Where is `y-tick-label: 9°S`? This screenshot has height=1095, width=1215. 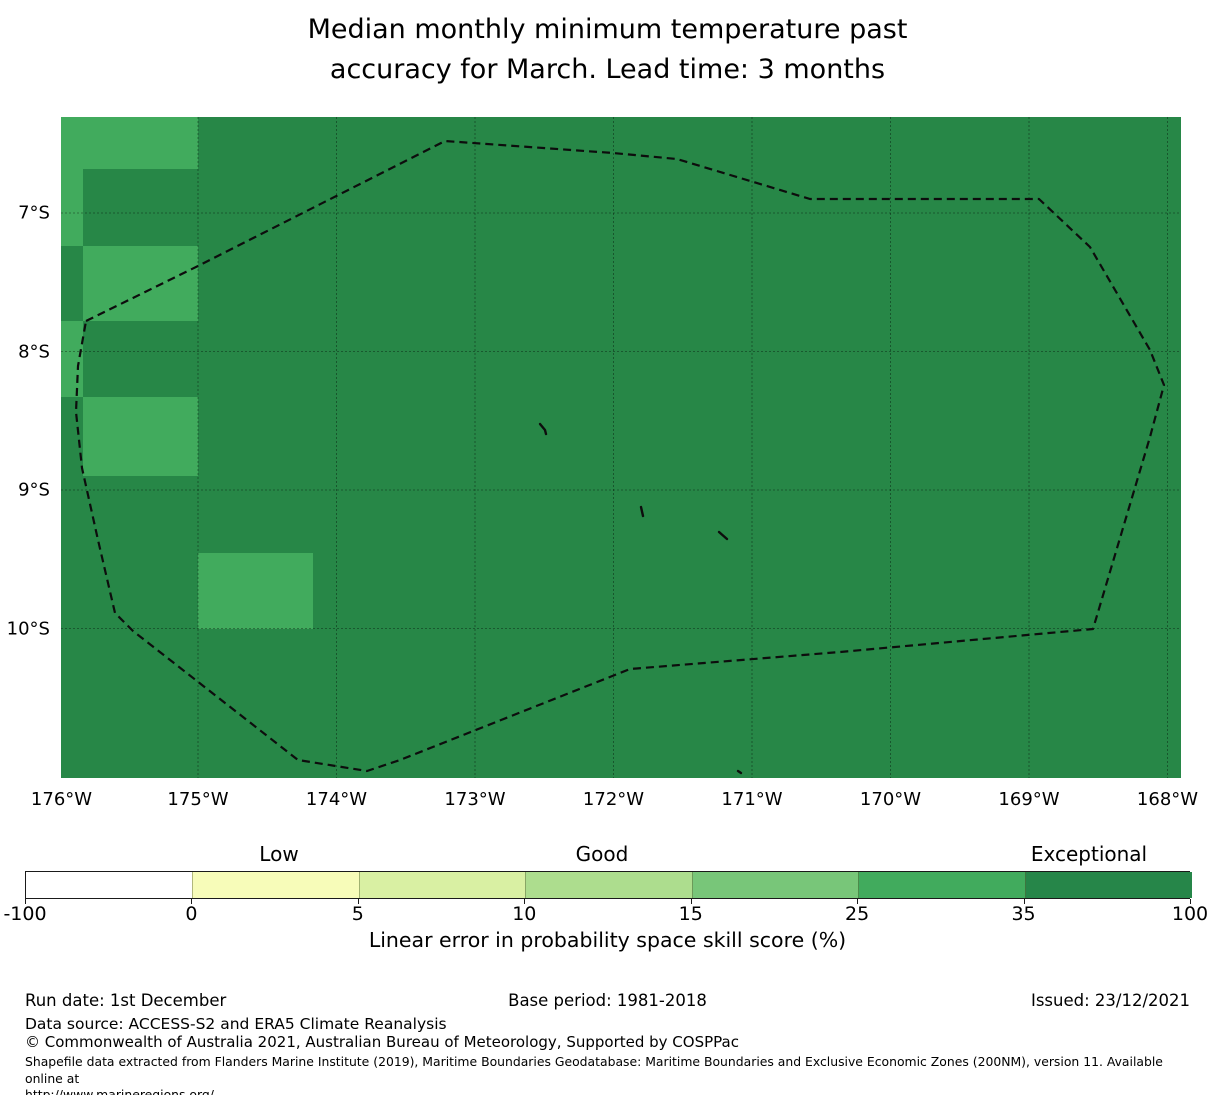 y-tick-label: 9°S is located at coordinates (34, 490).